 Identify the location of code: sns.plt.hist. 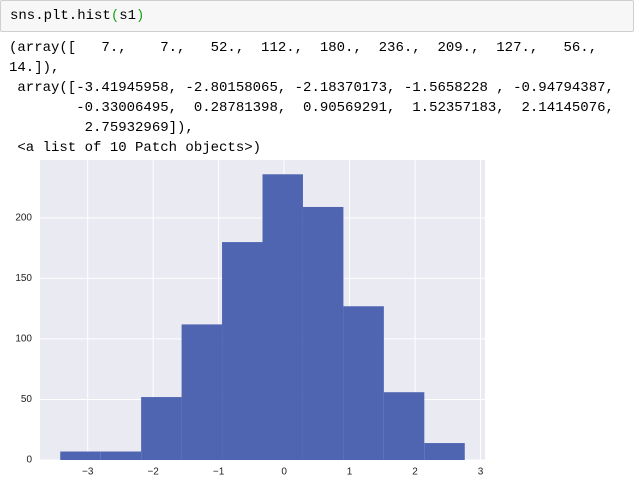
(60, 16).